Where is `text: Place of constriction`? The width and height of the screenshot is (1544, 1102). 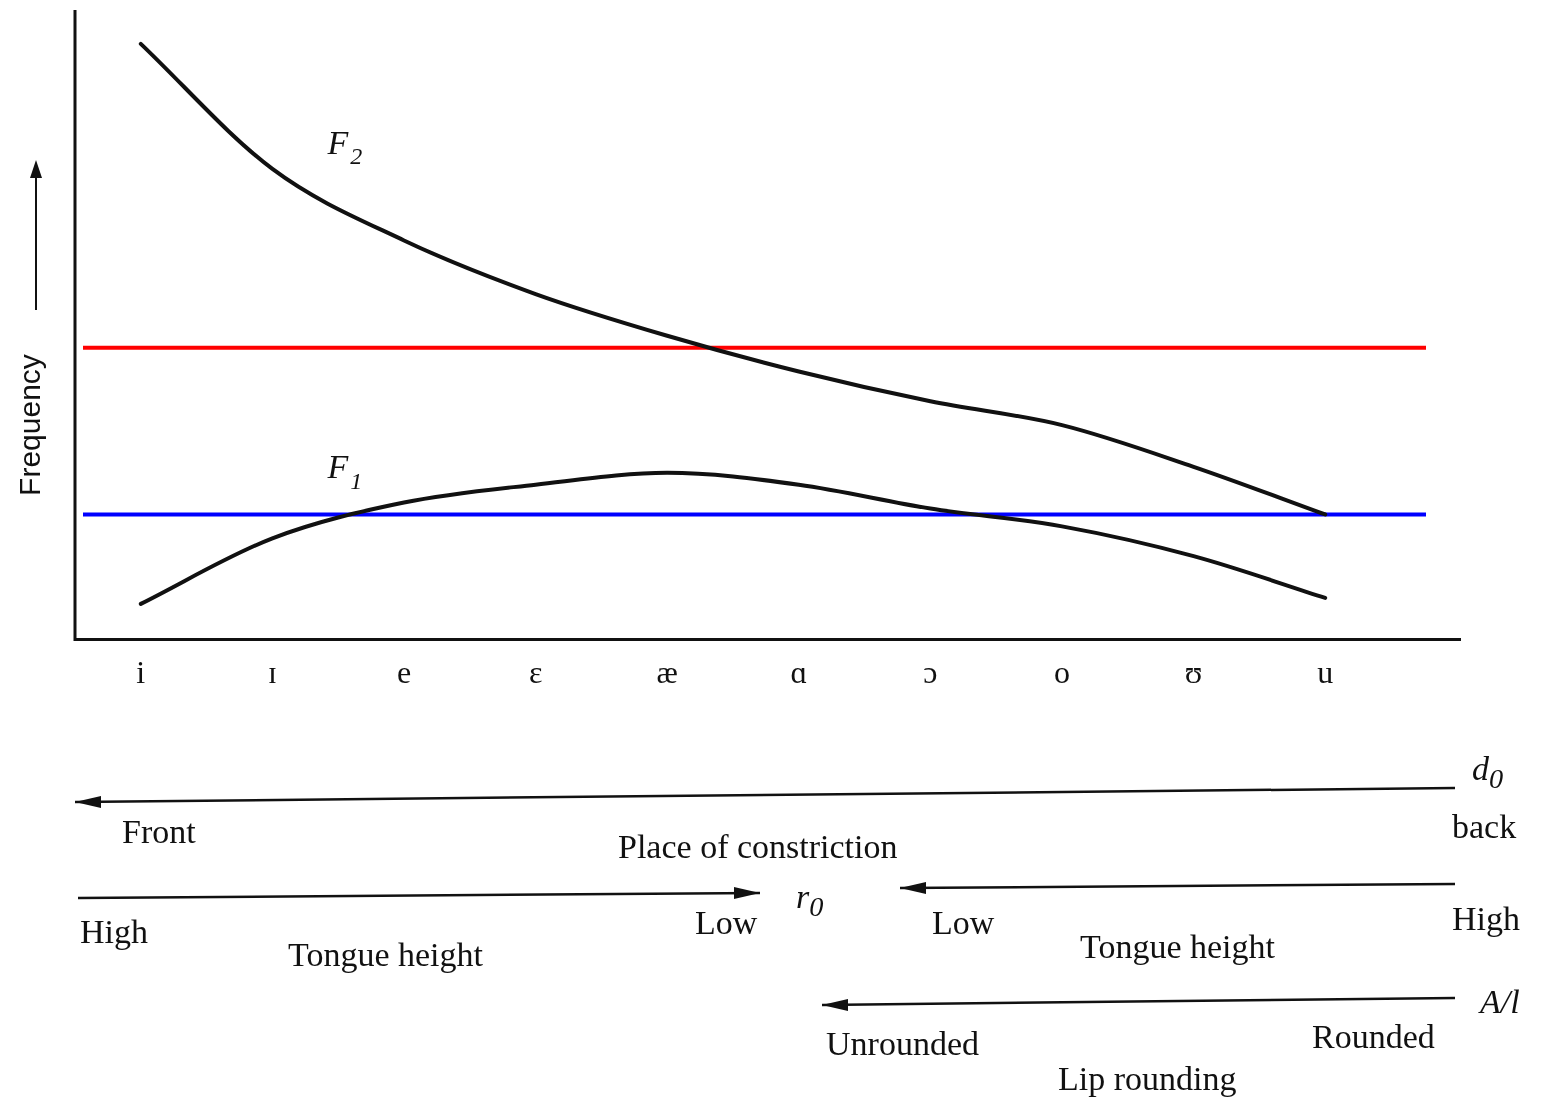
text: Place of constriction is located at coordinates (758, 846).